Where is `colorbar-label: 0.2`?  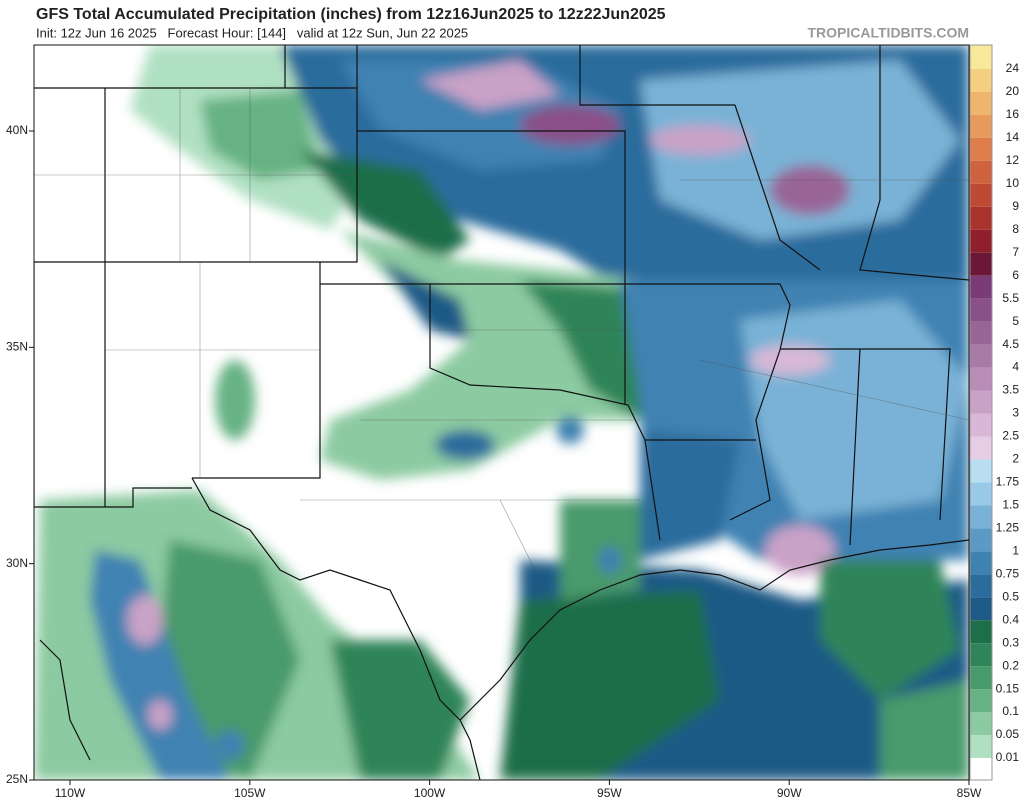
colorbar-label: 0.2 is located at coordinates (1010, 665).